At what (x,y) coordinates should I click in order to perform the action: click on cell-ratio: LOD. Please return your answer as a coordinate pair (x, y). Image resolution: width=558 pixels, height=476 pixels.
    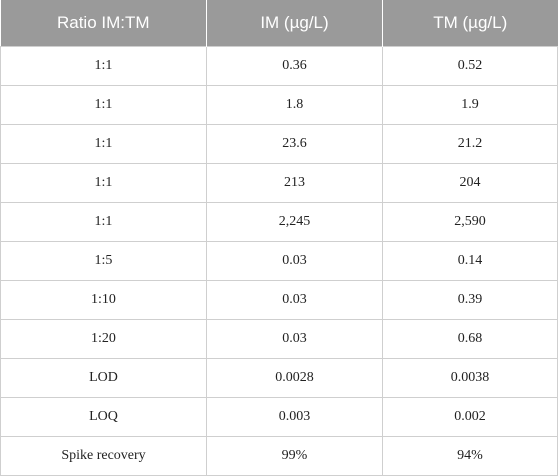
    Looking at the image, I should click on (103, 378).